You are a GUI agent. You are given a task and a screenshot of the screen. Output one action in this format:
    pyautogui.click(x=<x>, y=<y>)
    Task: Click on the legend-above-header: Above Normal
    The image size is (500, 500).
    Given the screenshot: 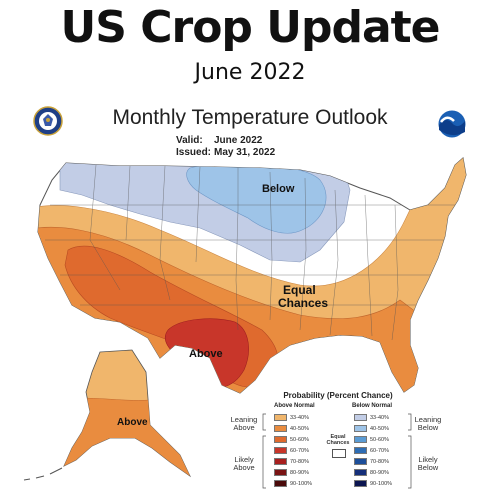 What is the action you would take?
    pyautogui.click(x=294, y=406)
    